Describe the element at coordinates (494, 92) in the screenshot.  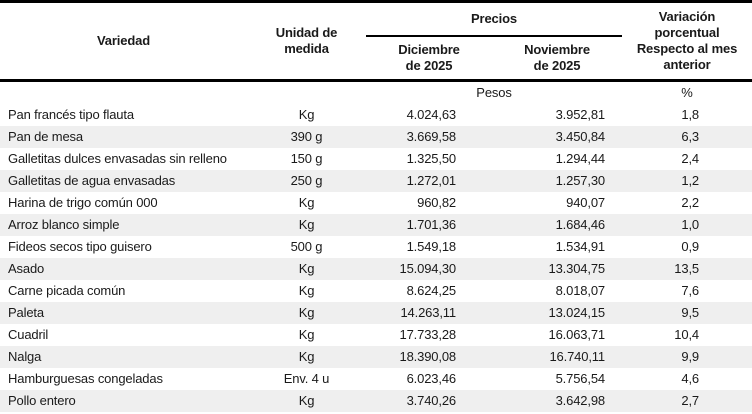
I see `prices-unit-label: Pesos` at that location.